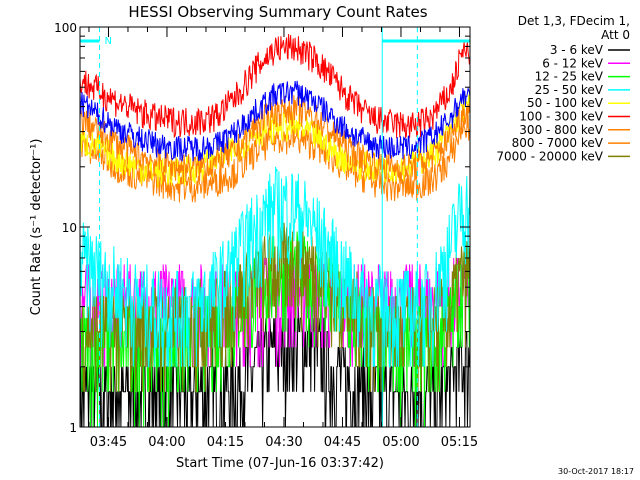 The width and height of the screenshot is (640, 480). What do you see at coordinates (108, 442) in the screenshot?
I see `x-tick-label: 03:45` at bounding box center [108, 442].